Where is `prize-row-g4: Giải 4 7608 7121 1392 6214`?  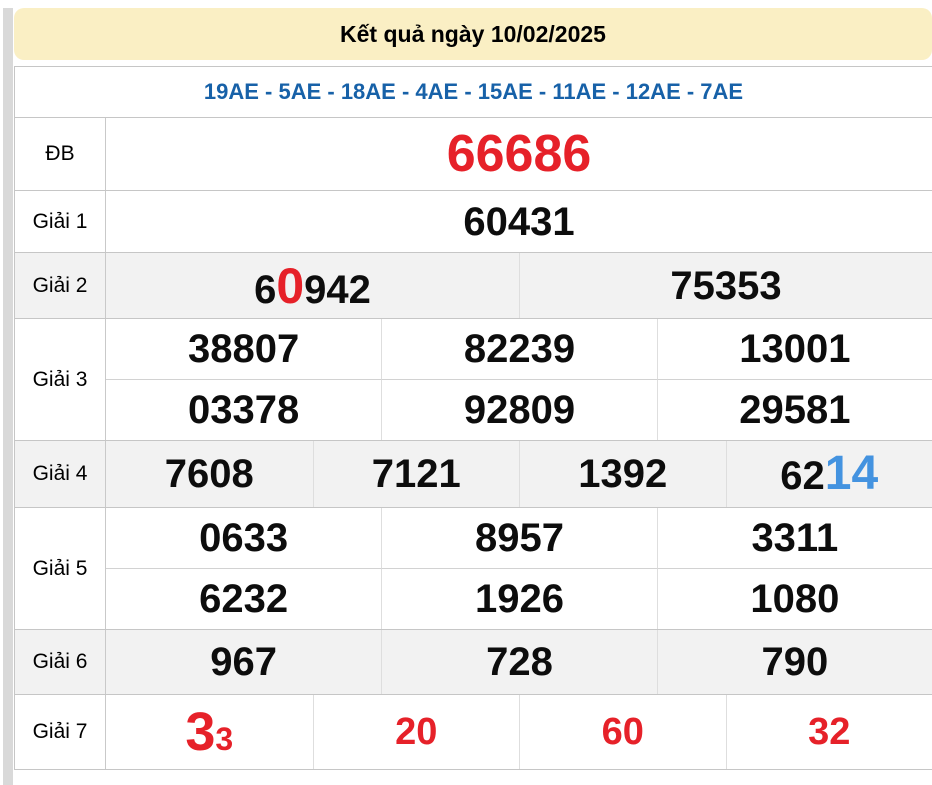
prize-row-g4: Giải 4 7608 7121 1392 6214 is located at coordinates (473, 473).